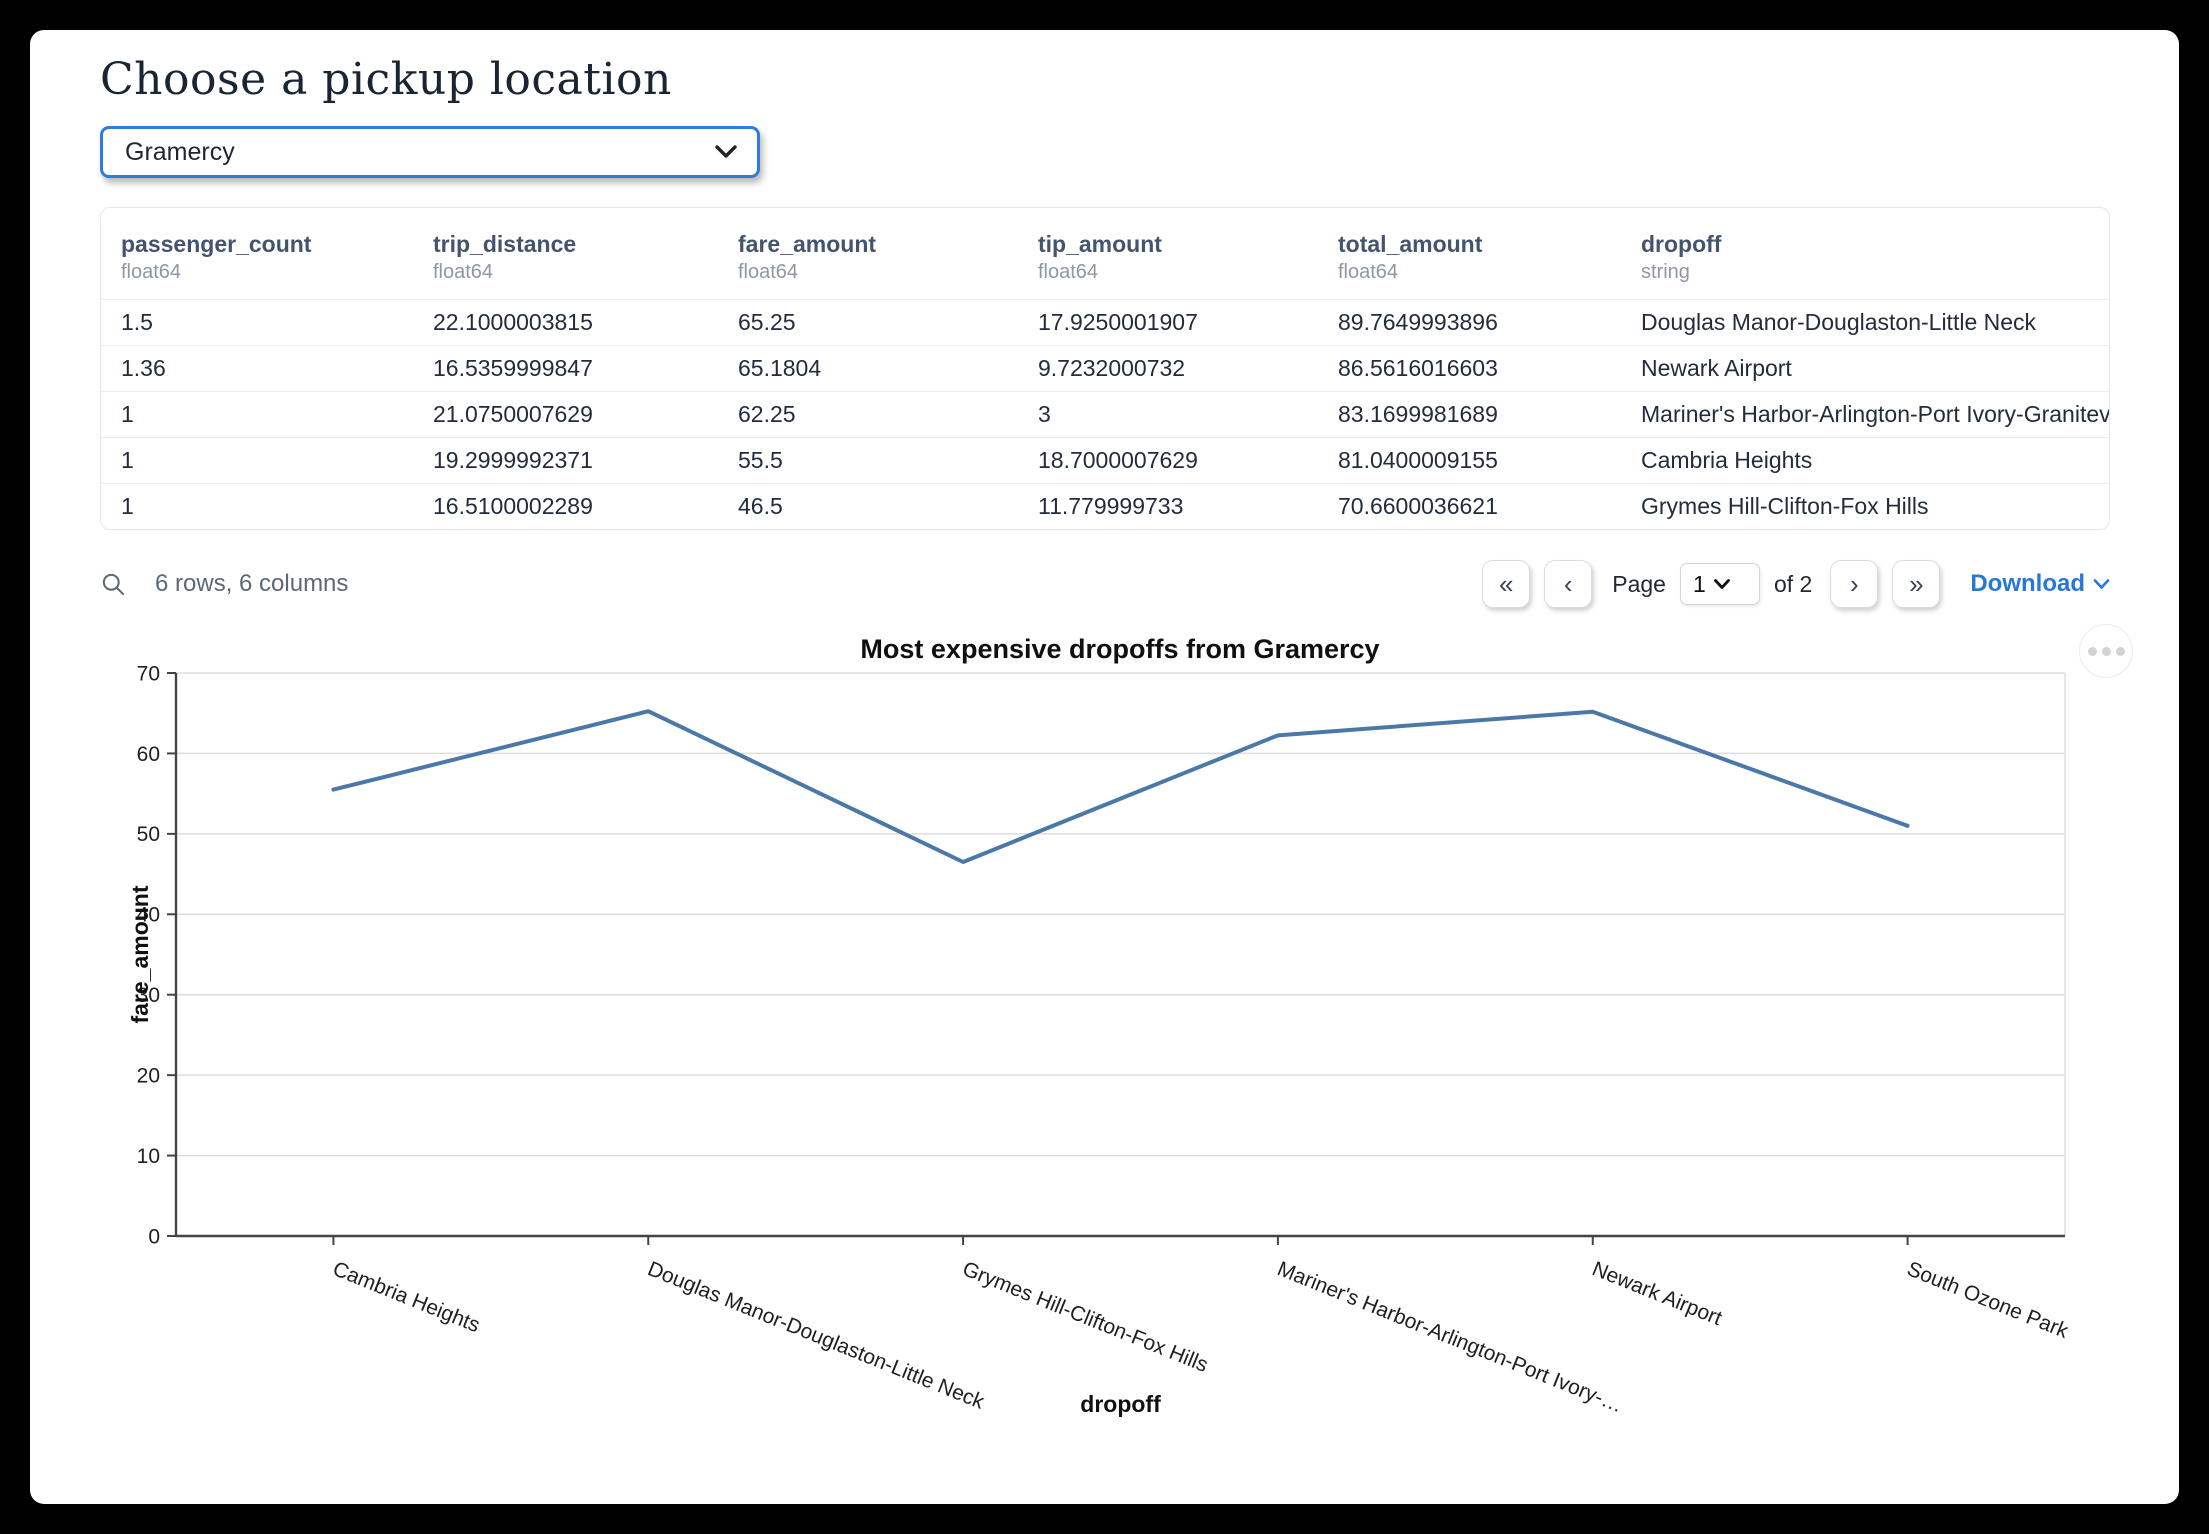 This screenshot has height=1534, width=2209. I want to click on download-button: Download, so click(2040, 584).